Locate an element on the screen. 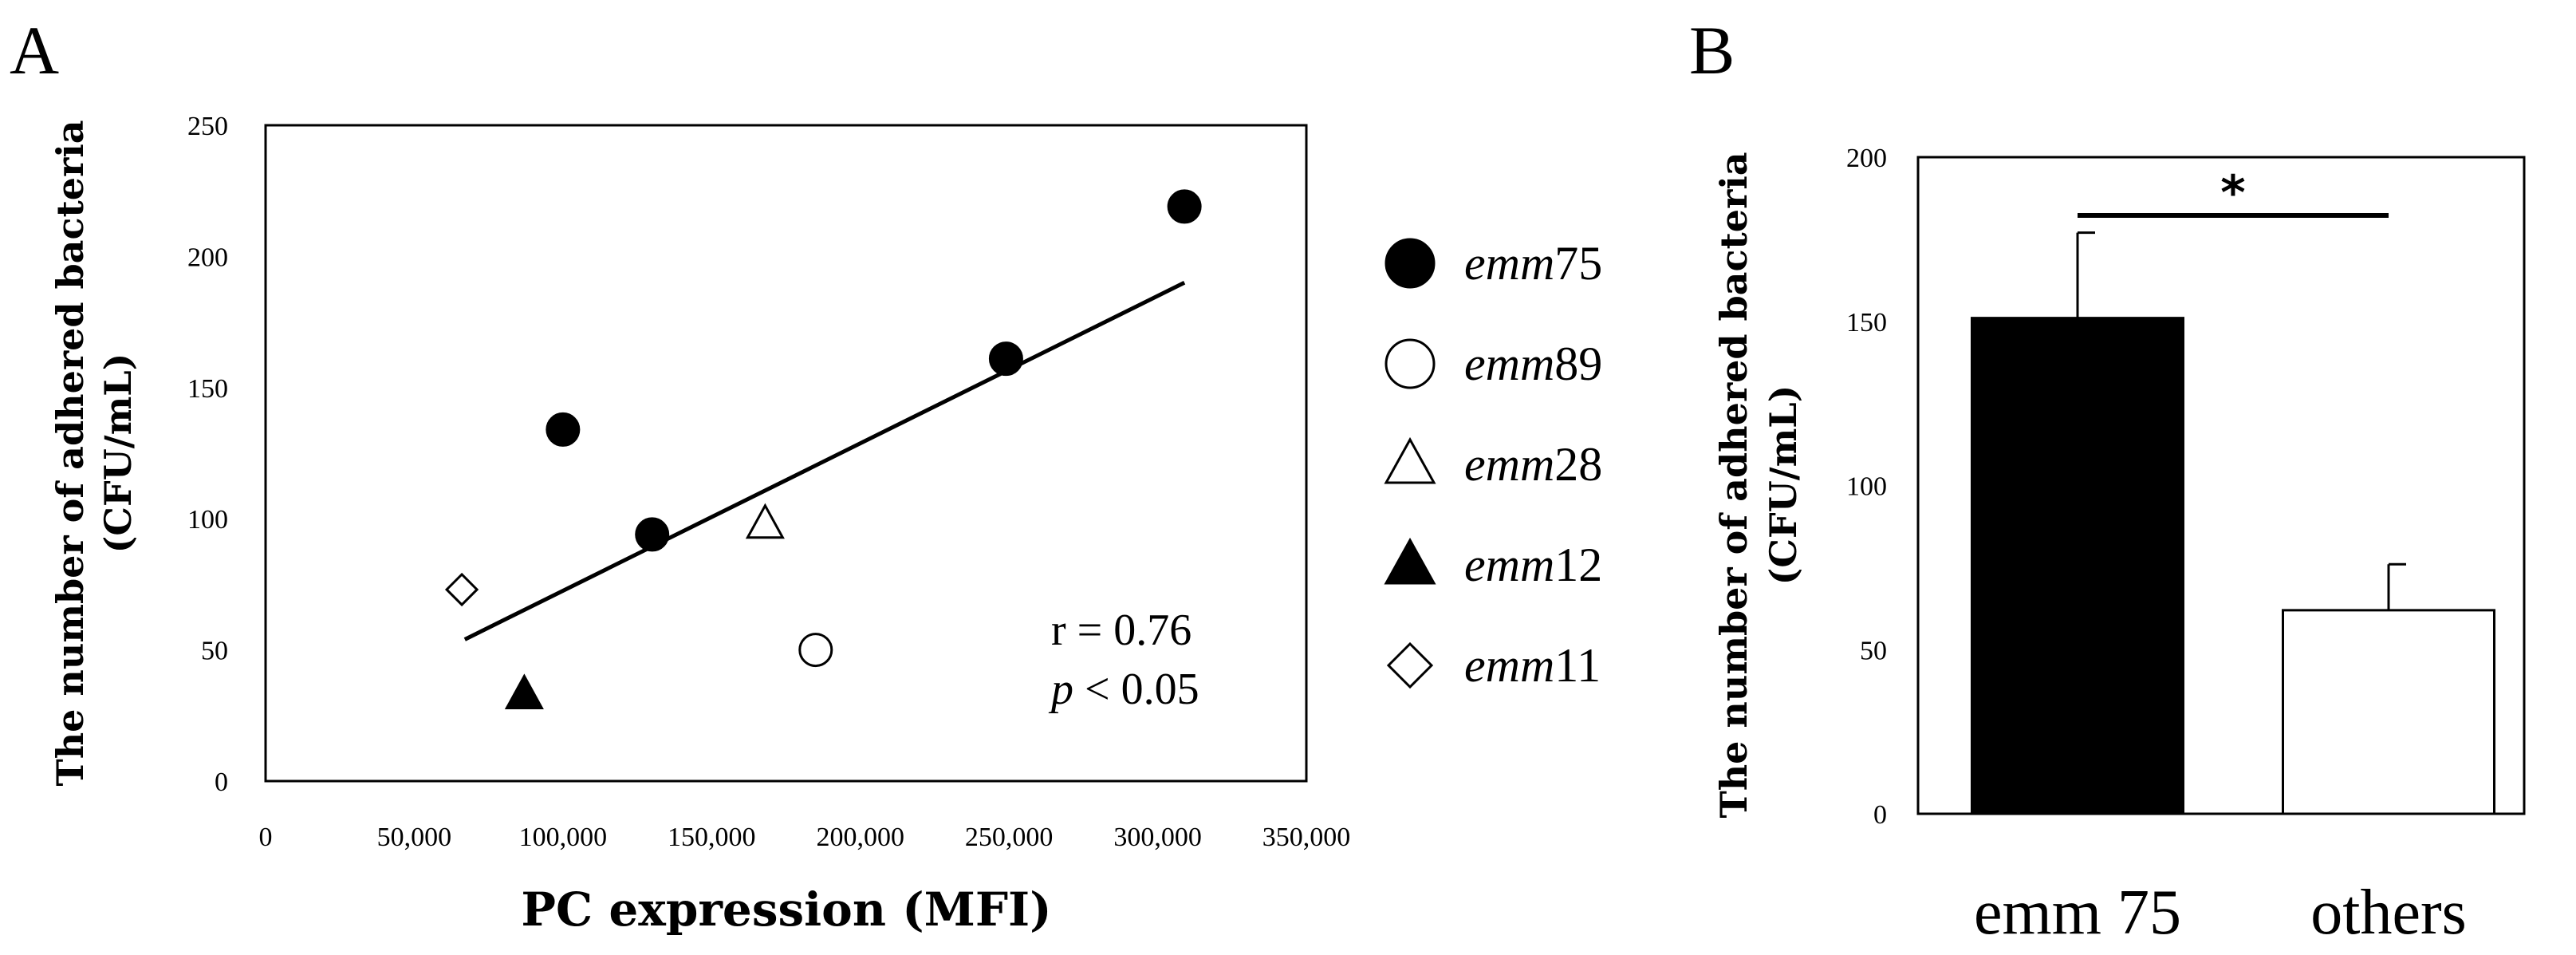  p-value-rest: < 0.05 is located at coordinates (1136, 689).